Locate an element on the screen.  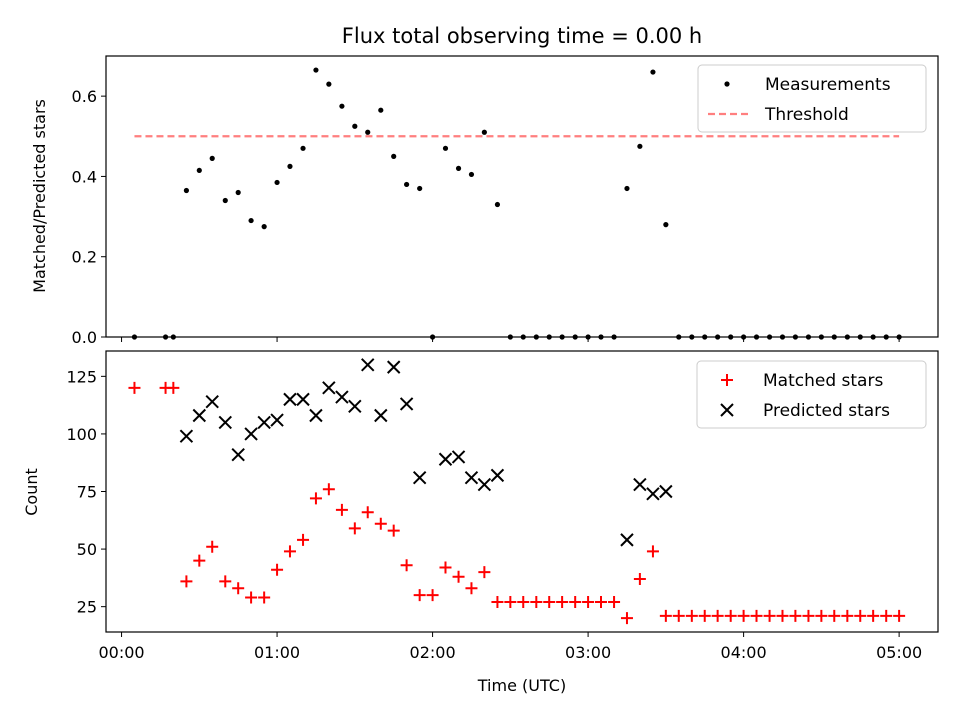
x-tick-label: 00:00 is located at coordinates (121, 652).